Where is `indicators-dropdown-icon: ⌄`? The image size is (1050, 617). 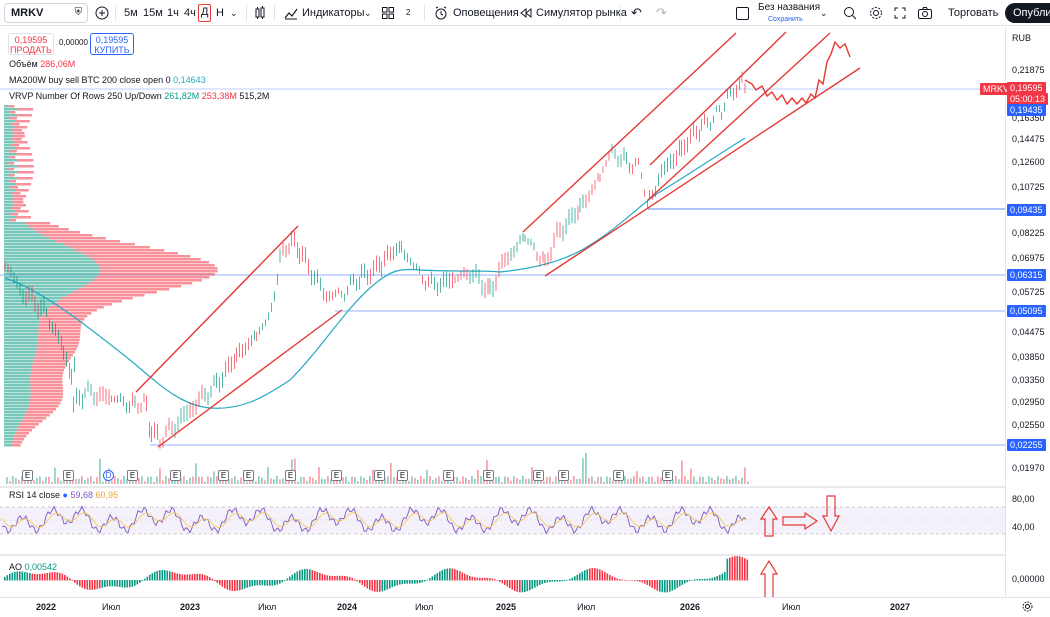 indicators-dropdown-icon: ⌄ is located at coordinates (368, 13).